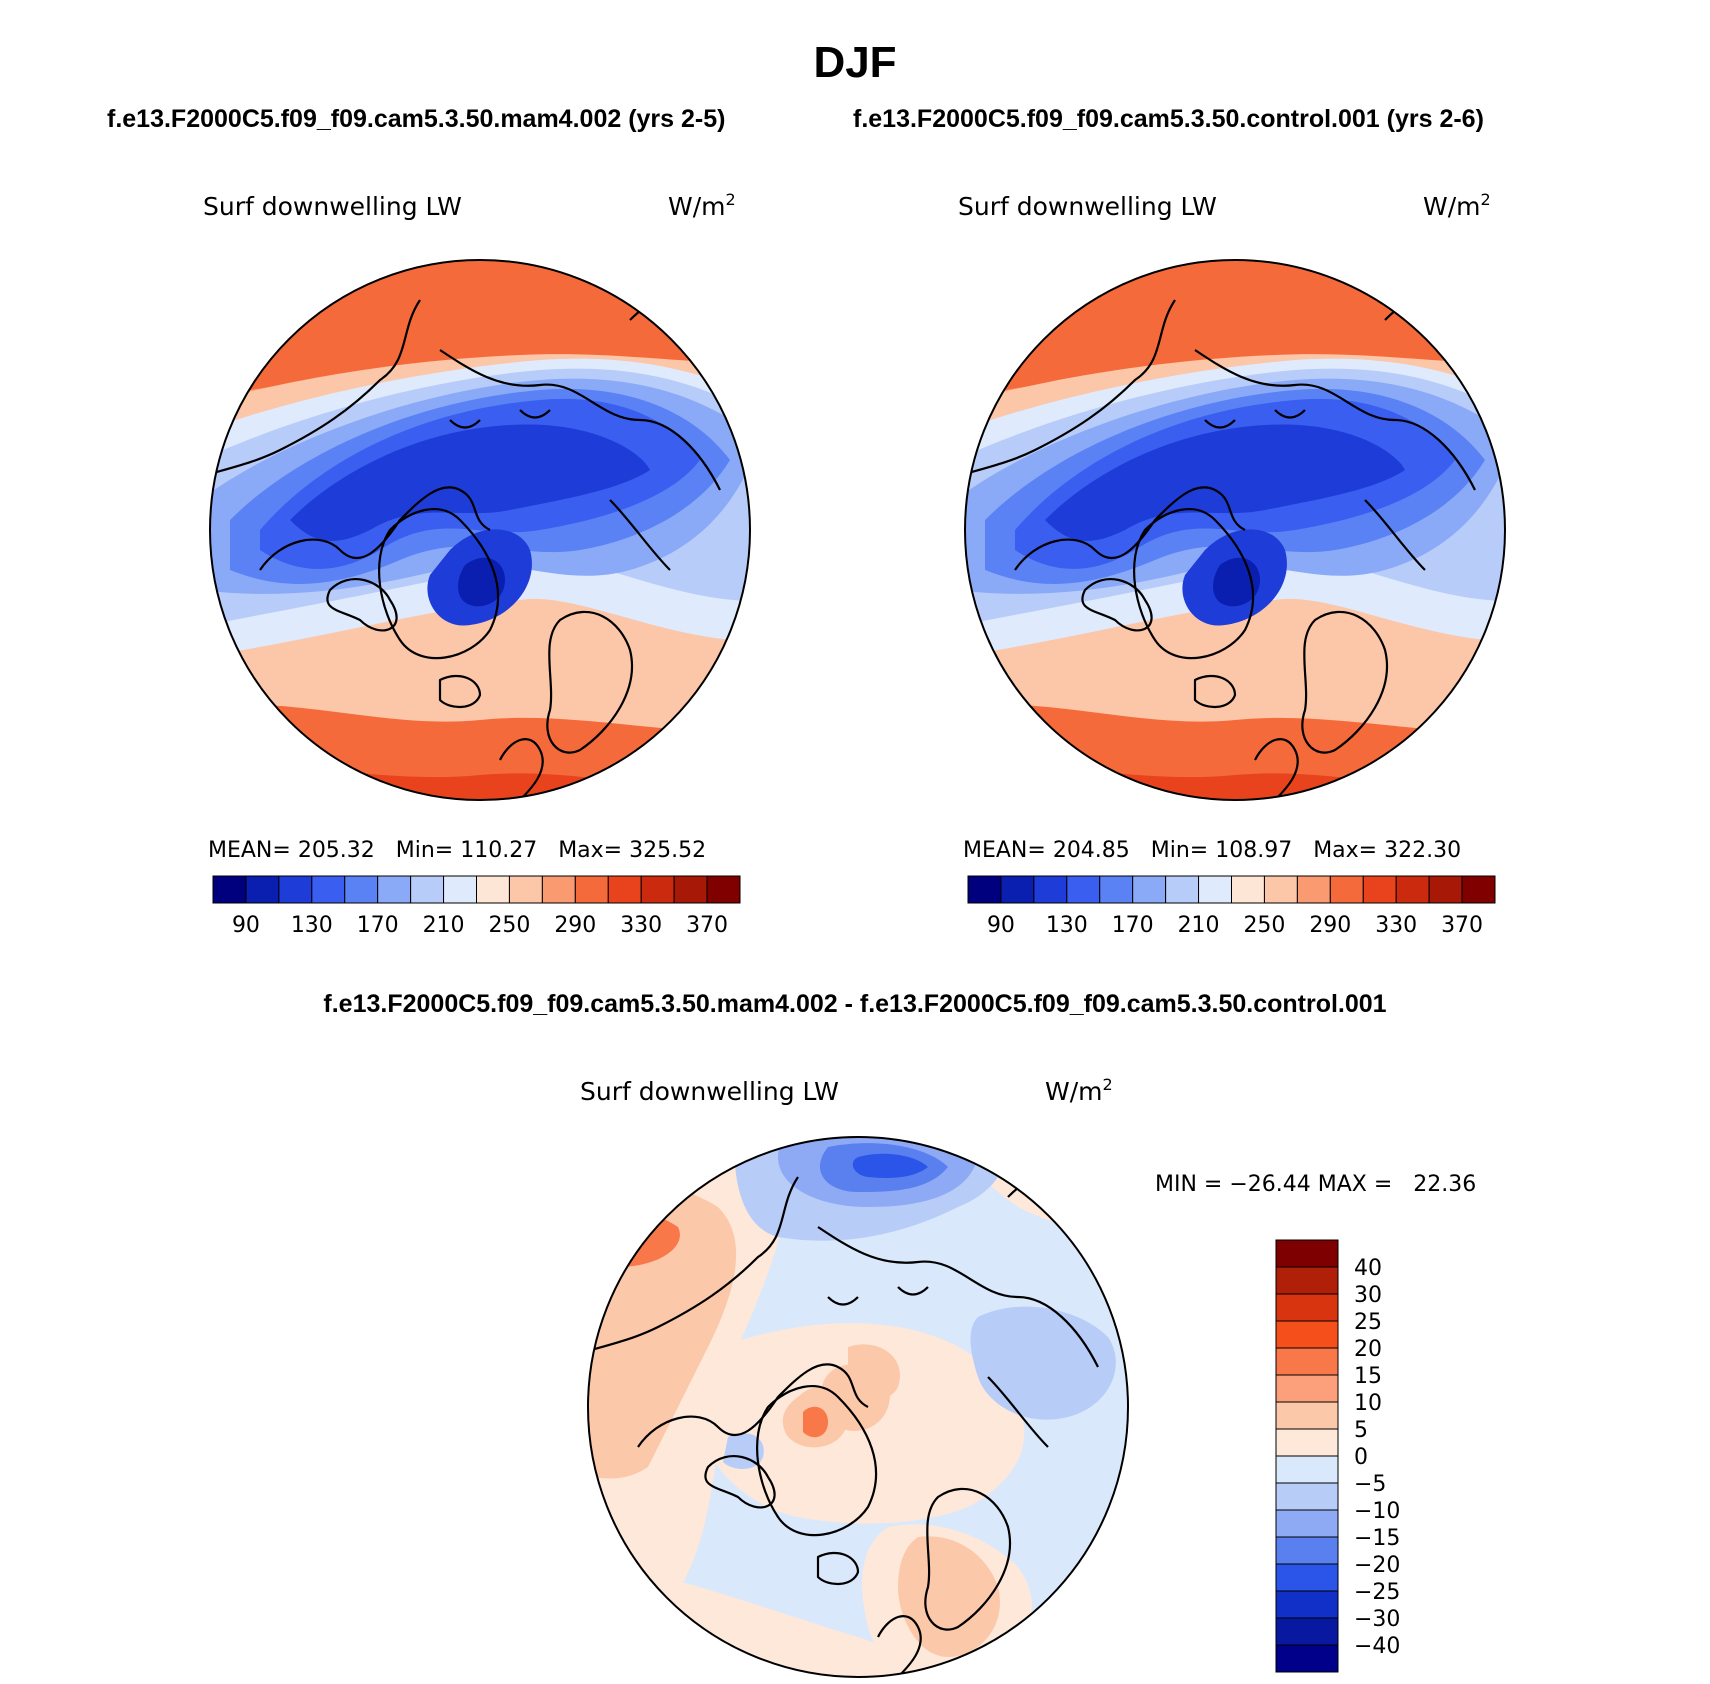  Describe the element at coordinates (1377, 1619) in the screenshot. I see `colorbar-tick-label: −30` at that location.